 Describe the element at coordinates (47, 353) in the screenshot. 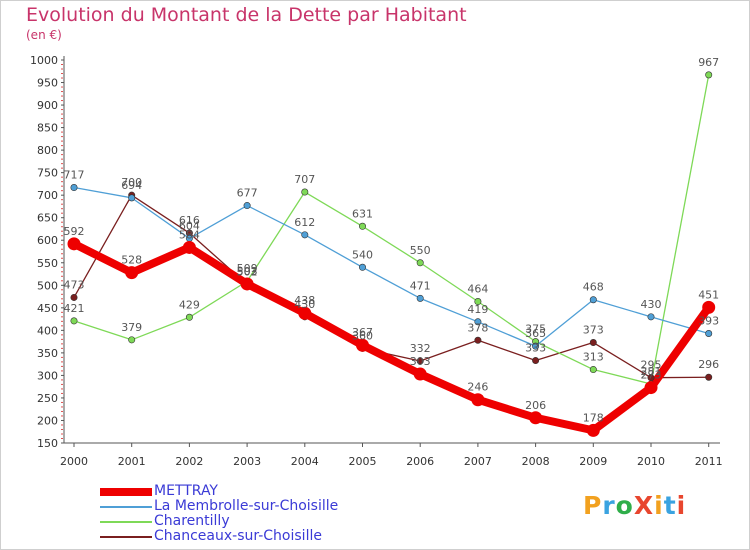

I see `y-tick-label: 350` at that location.